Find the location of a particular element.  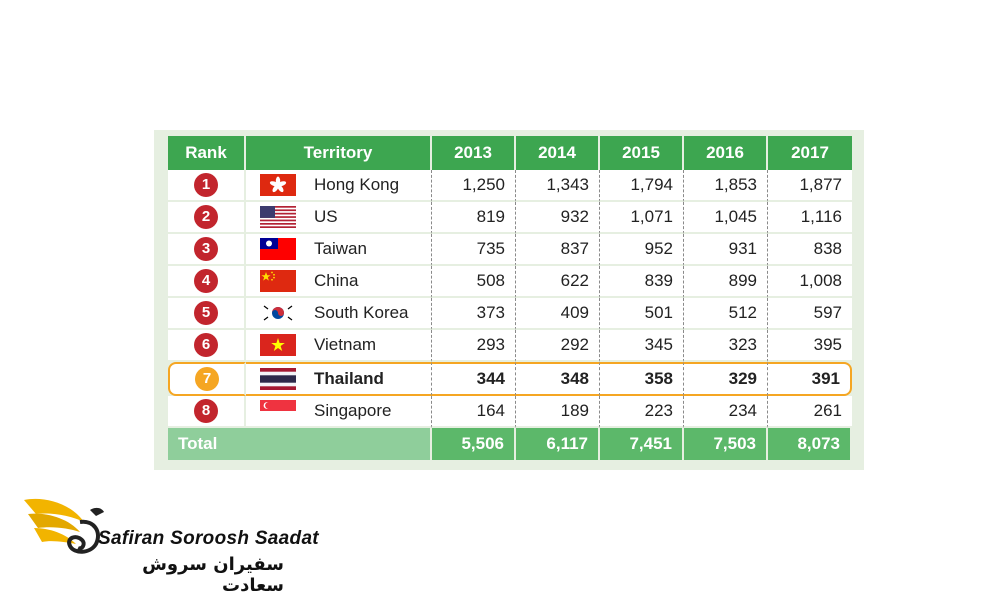

rank-cell: 4 is located at coordinates (207, 282).